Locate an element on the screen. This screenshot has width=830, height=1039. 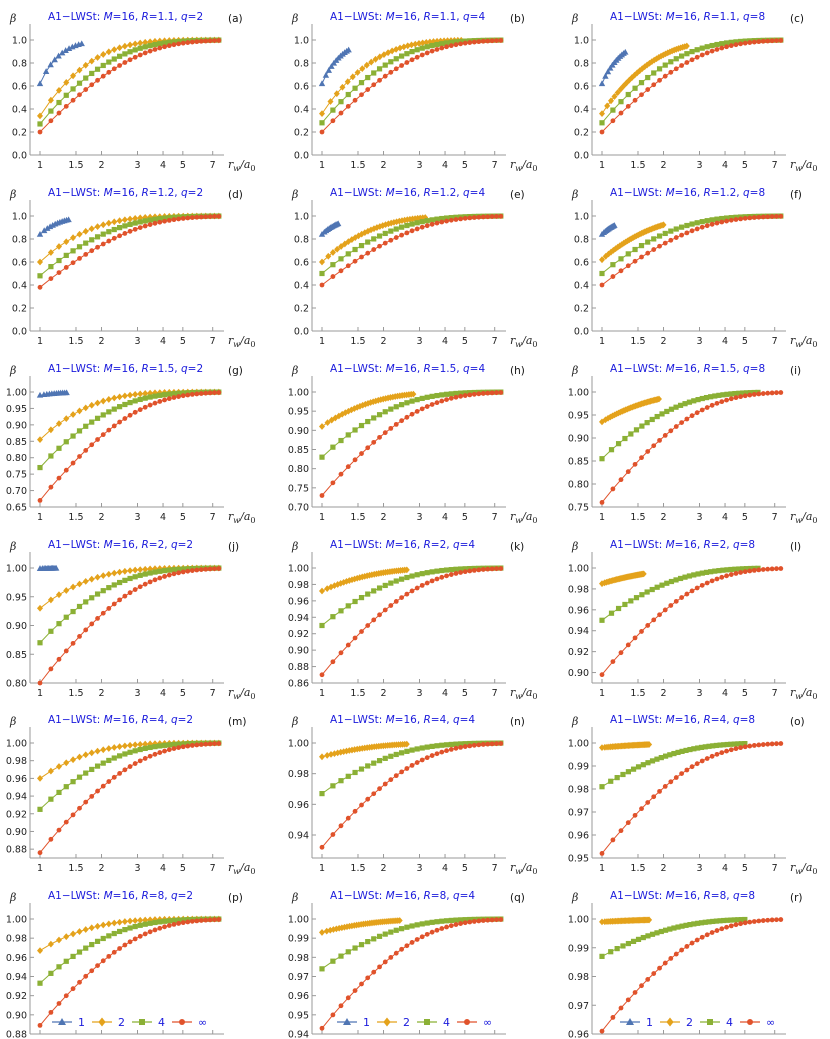
series-line is located at coordinates (691, 975).